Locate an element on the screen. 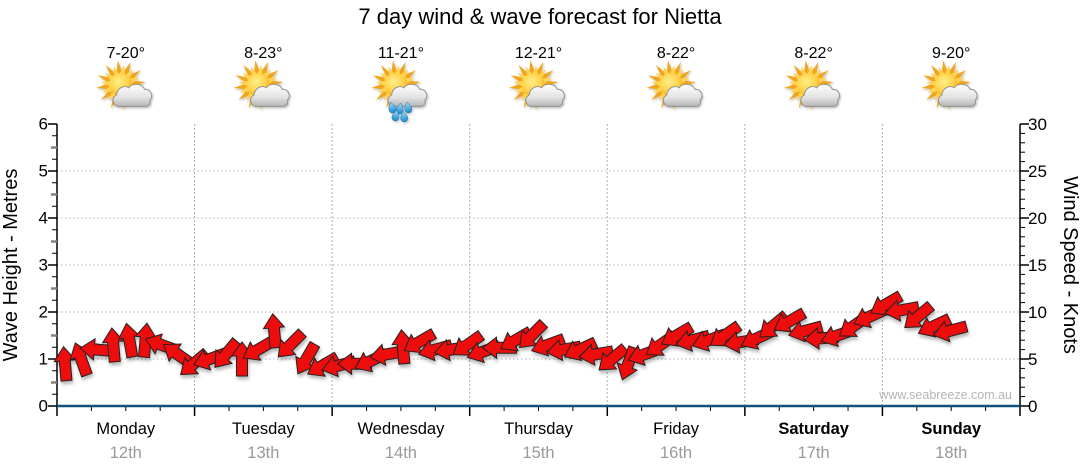  wind-axis-tick-label: 10 is located at coordinates (1037, 312).